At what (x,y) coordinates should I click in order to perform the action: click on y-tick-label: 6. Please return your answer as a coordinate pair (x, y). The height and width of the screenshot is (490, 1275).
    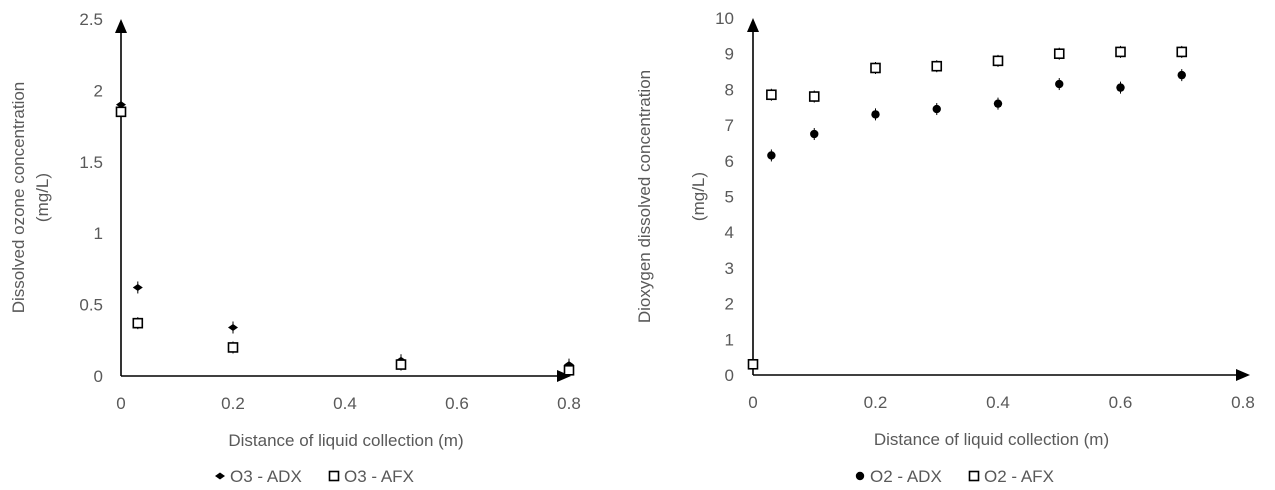
    Looking at the image, I should click on (729, 161).